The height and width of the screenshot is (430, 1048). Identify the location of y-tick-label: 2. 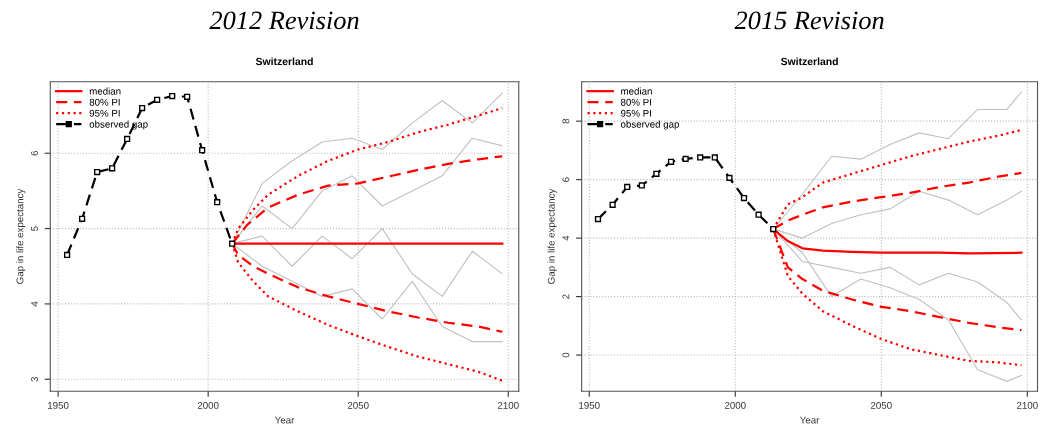
(566, 296).